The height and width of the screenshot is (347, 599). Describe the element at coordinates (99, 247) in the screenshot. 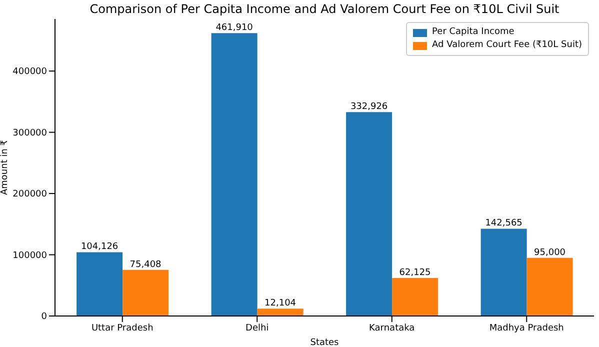

I see `data-label: 104,126` at that location.